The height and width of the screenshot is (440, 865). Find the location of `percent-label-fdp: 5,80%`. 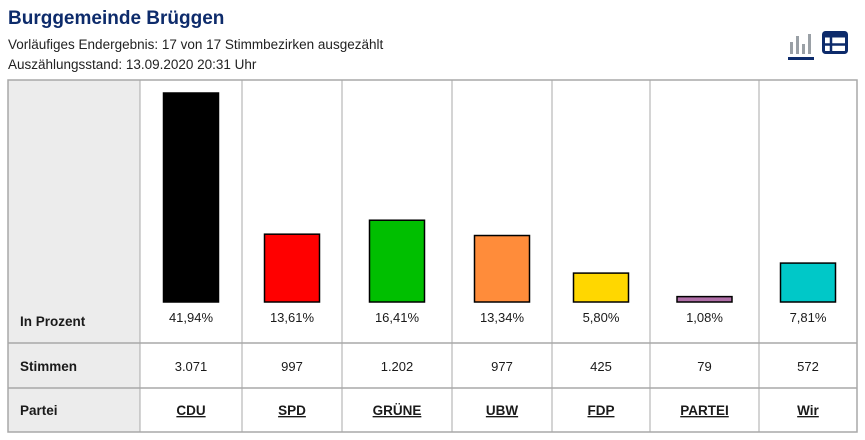

percent-label-fdp: 5,80% is located at coordinates (601, 317).